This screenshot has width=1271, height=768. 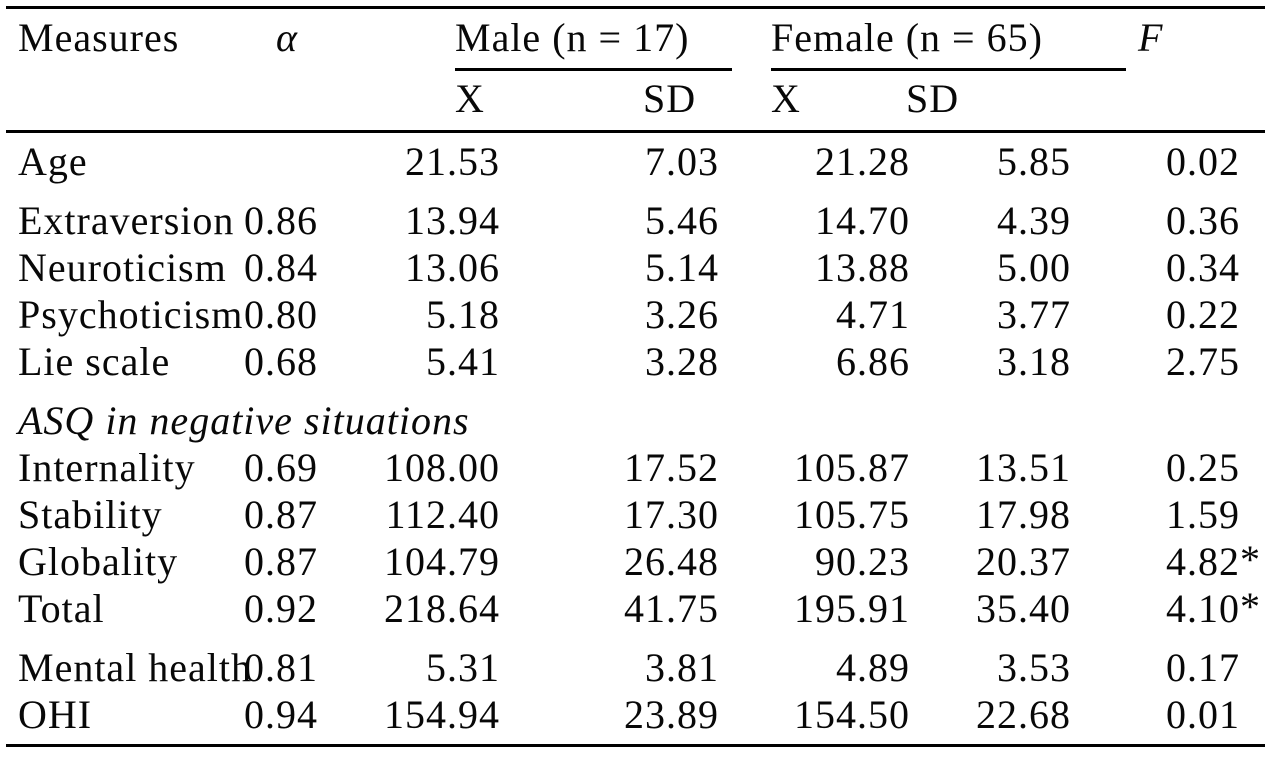 What do you see at coordinates (1034, 667) in the screenshot?
I see `female-sd-value: 3.53` at bounding box center [1034, 667].